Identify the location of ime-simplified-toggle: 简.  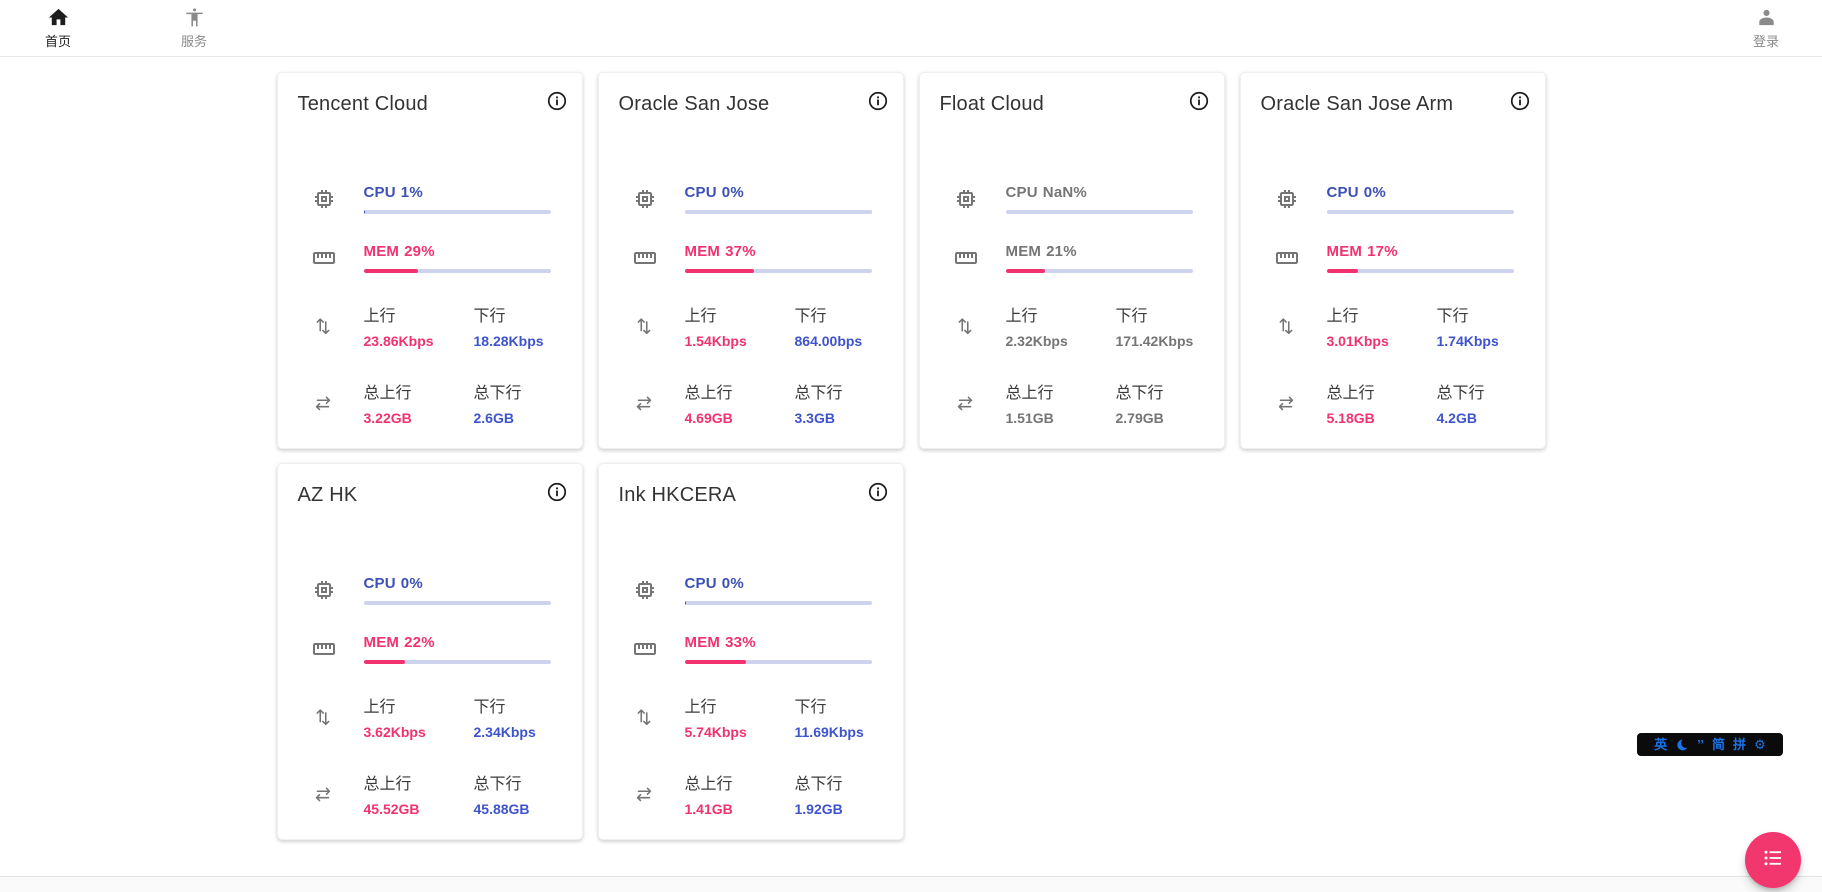
(1719, 744).